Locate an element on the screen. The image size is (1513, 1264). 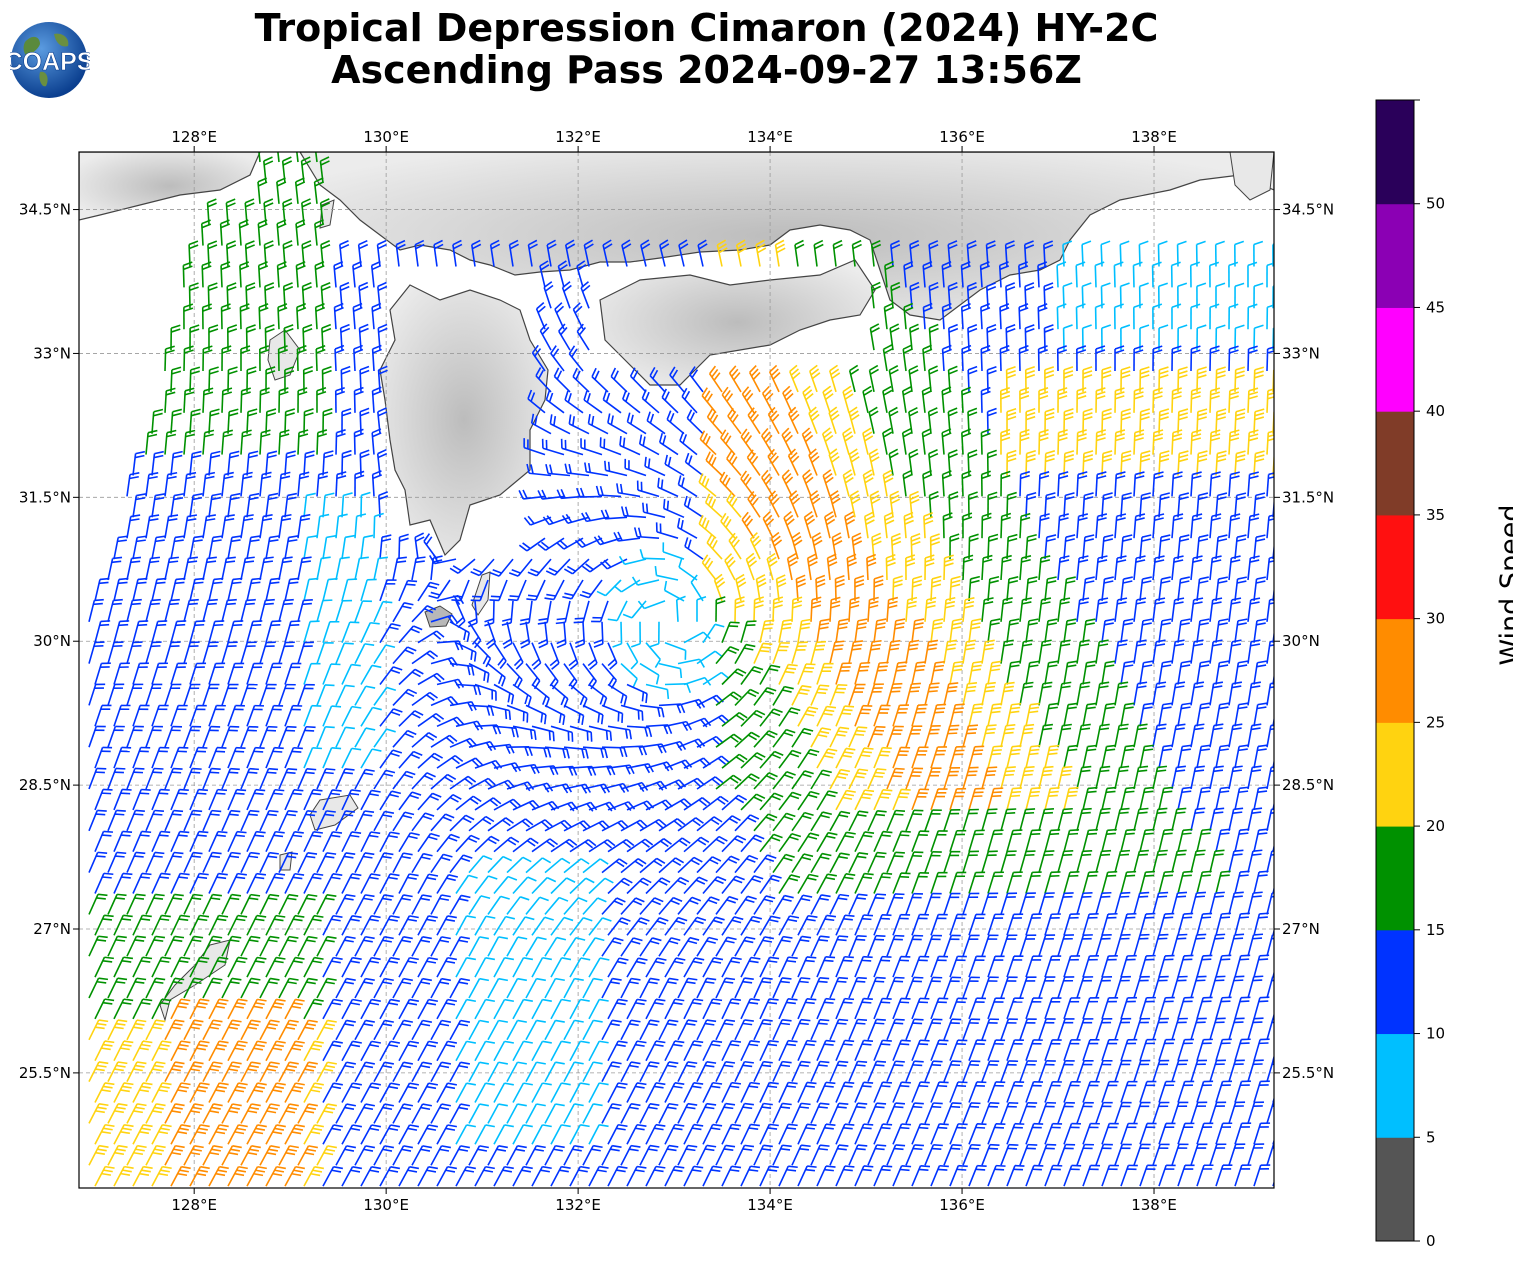
lon-label-bottom: 134°E is located at coordinates (770, 1205).